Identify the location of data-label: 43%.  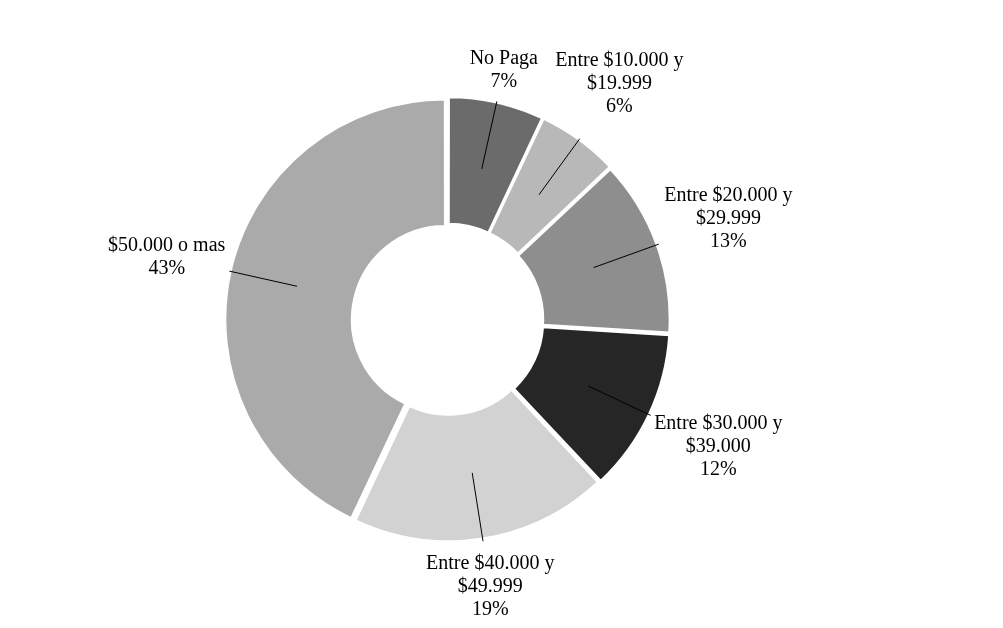
(167, 266).